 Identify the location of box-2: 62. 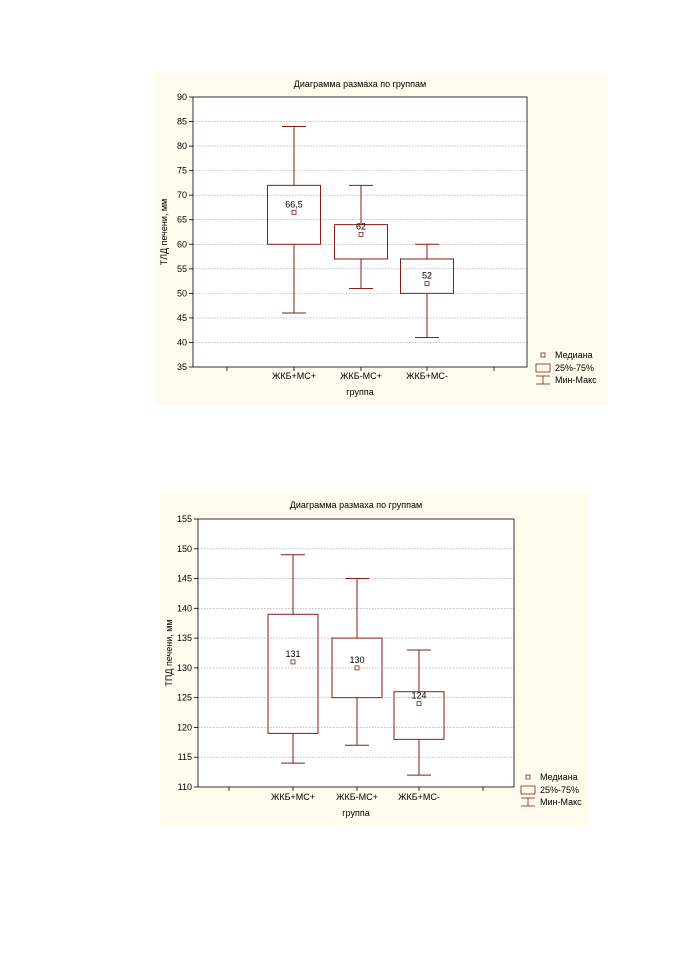
(361, 236).